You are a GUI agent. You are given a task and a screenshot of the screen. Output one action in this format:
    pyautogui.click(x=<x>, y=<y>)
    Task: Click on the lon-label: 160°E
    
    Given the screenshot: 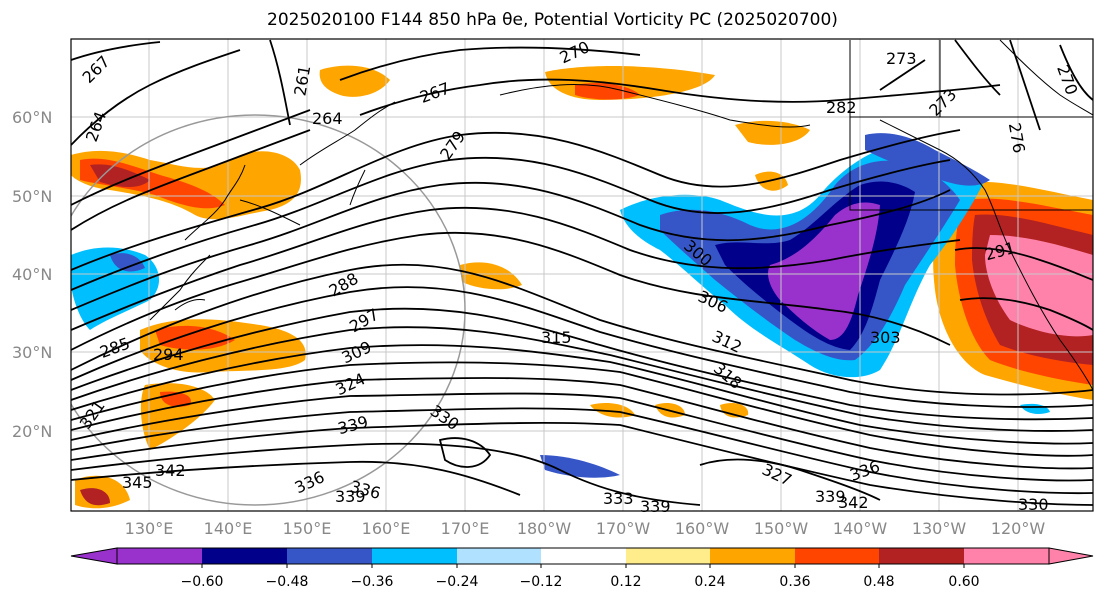 What is the action you would take?
    pyautogui.click(x=386, y=528)
    